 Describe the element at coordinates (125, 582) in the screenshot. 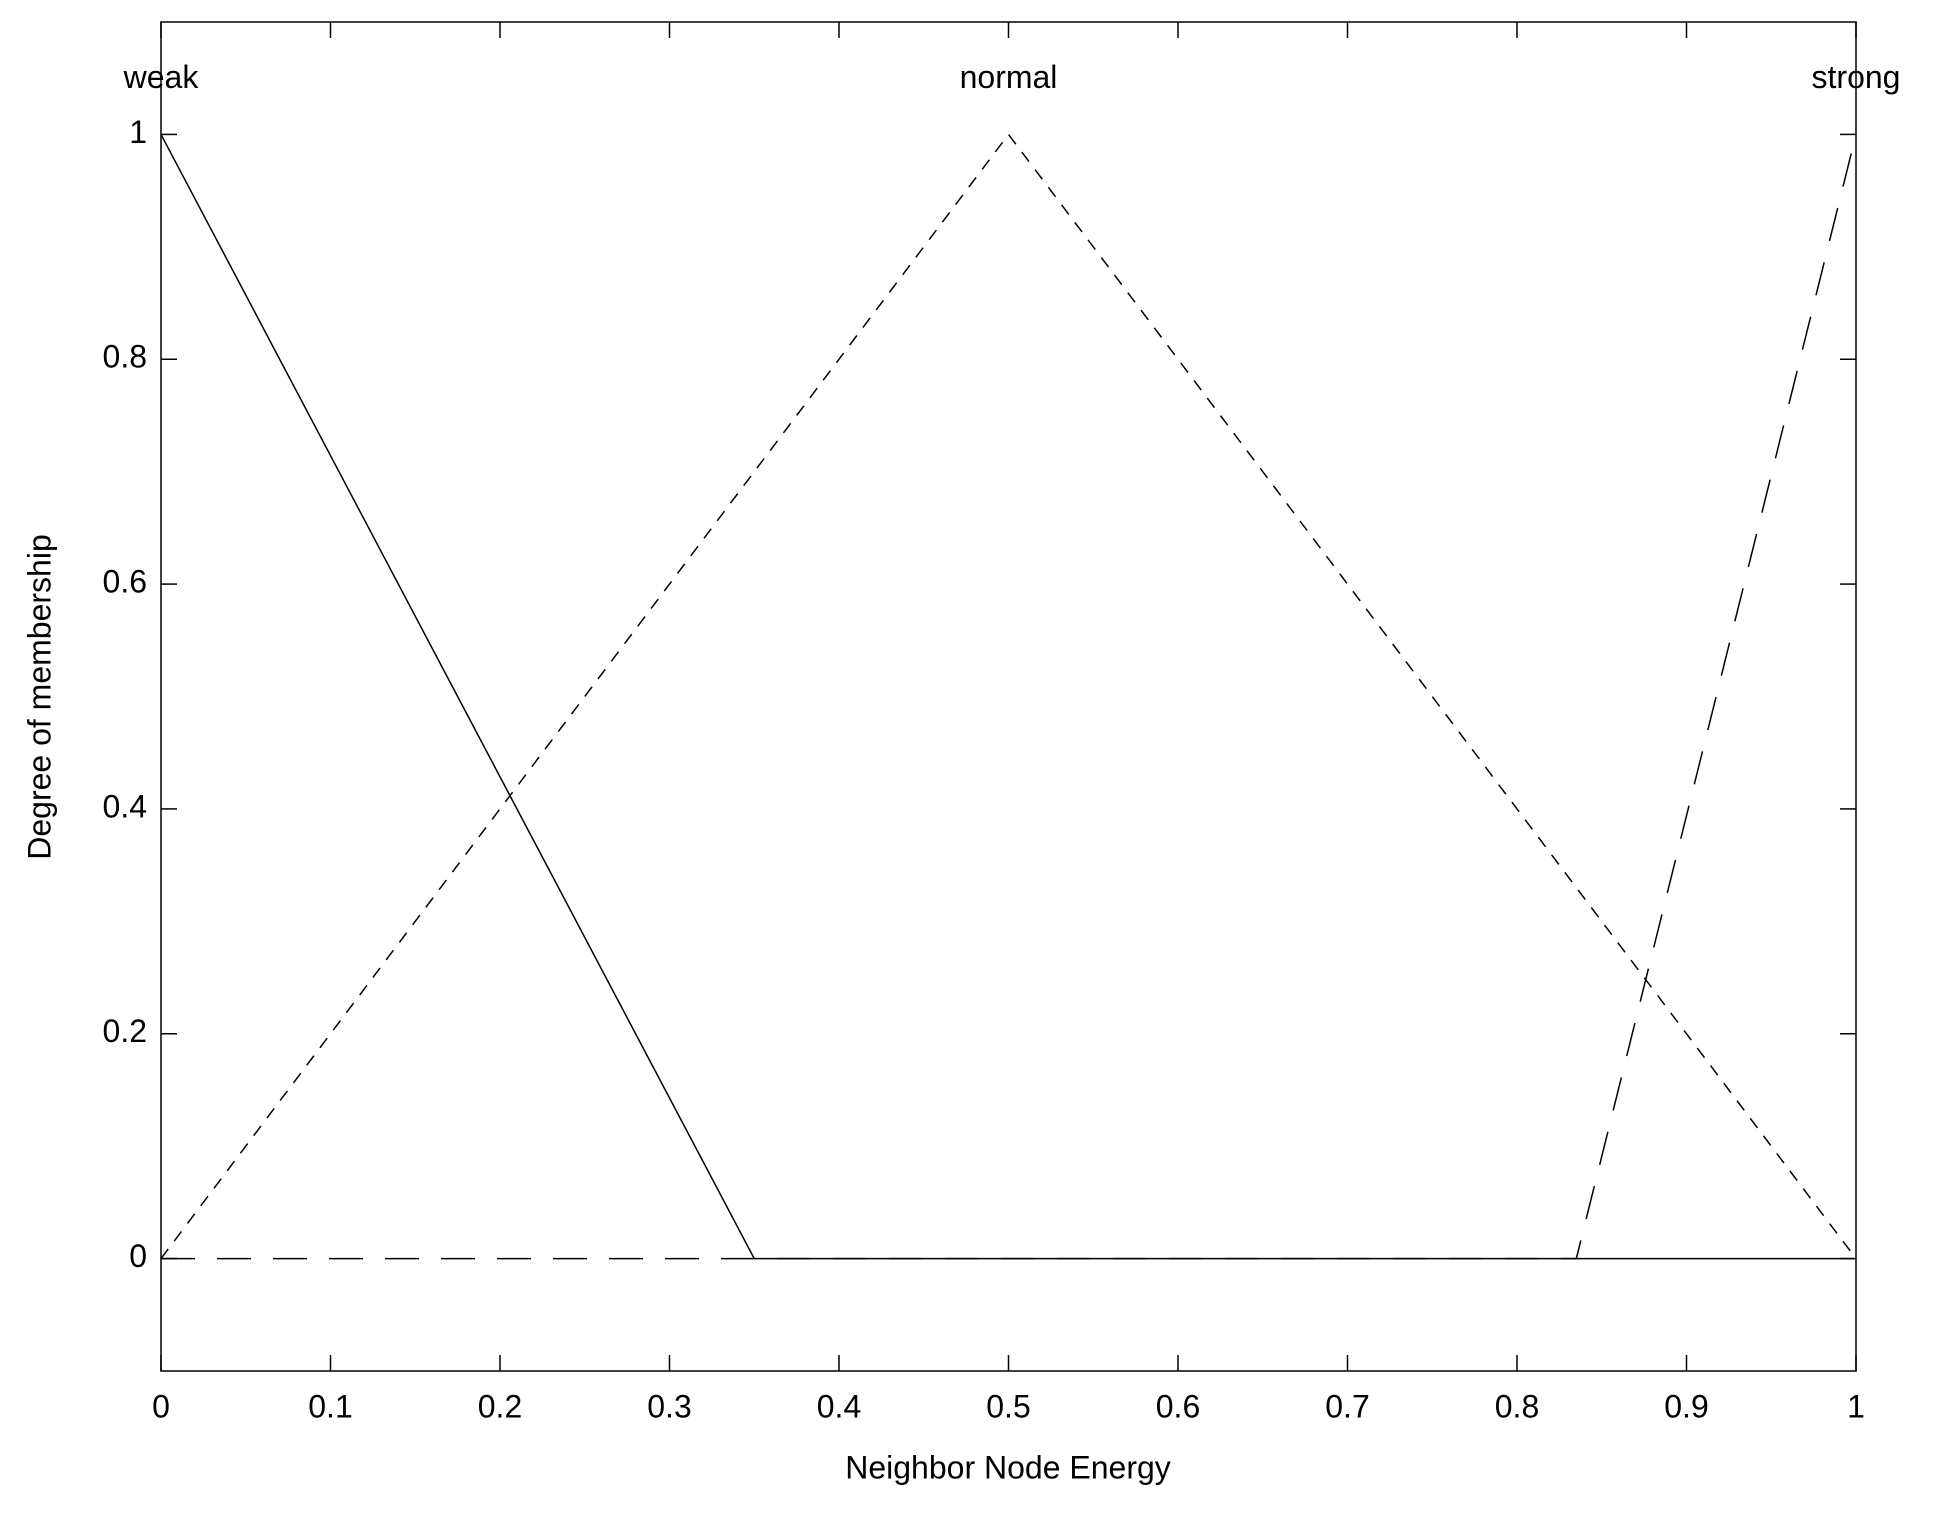

I see `y-tick-label: 0.6` at that location.